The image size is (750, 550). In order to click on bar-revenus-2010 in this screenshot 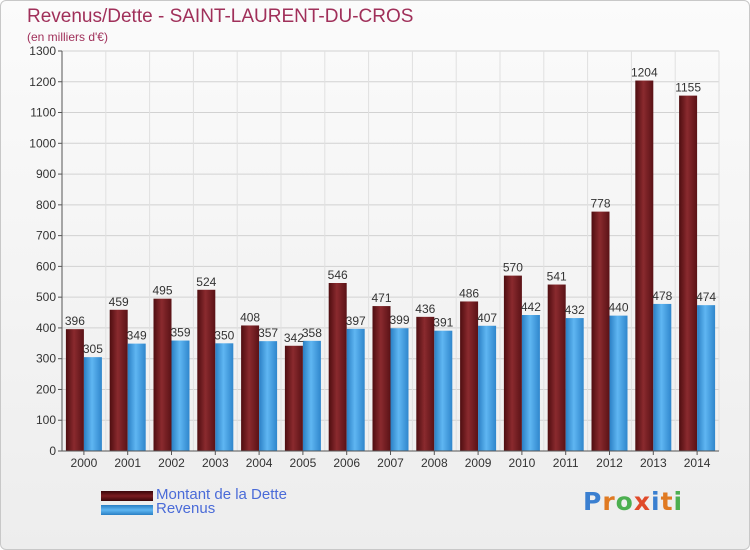, I will do `click(530, 383)`.